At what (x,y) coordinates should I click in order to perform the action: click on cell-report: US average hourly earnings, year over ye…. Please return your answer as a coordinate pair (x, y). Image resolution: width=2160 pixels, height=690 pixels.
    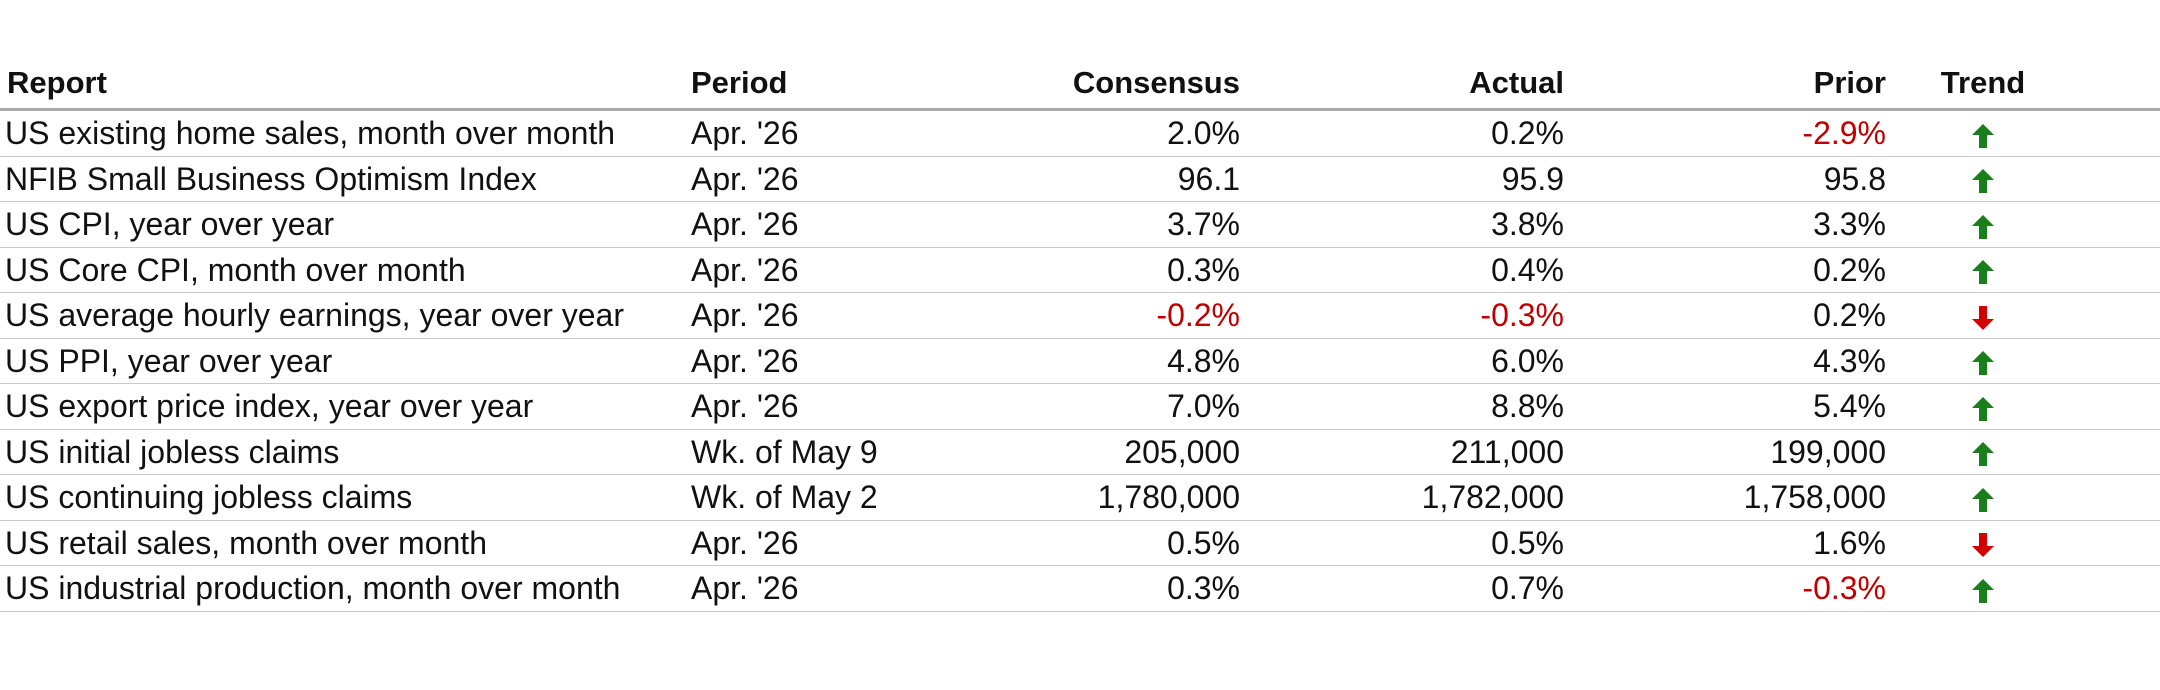
    Looking at the image, I should click on (344, 316).